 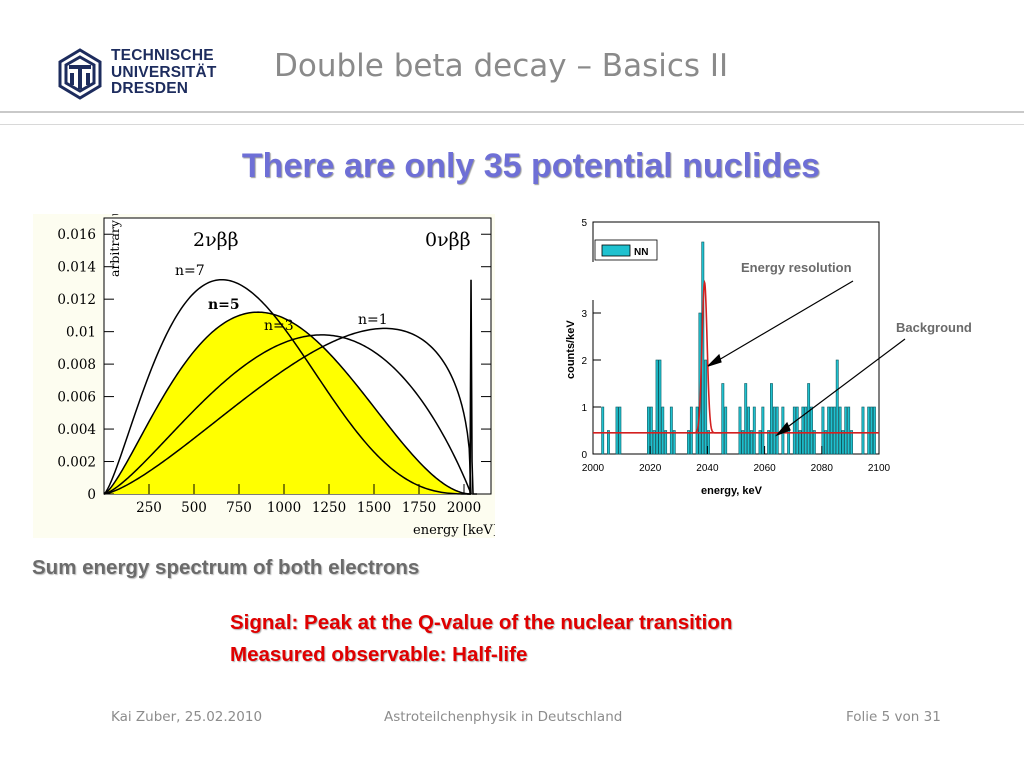 I want to click on y-tick-label: 0.012, so click(x=76, y=300).